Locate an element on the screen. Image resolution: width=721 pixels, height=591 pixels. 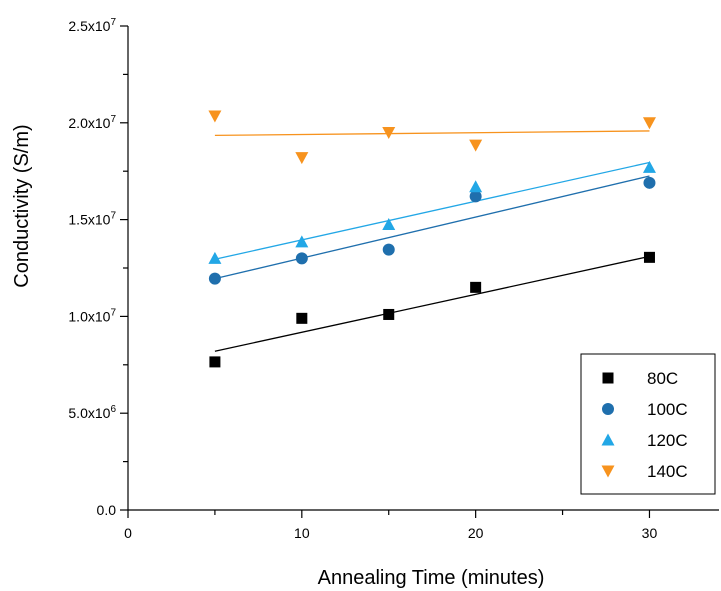
y-axis-title: Conductivity (S/m) is located at coordinates (22, 205).